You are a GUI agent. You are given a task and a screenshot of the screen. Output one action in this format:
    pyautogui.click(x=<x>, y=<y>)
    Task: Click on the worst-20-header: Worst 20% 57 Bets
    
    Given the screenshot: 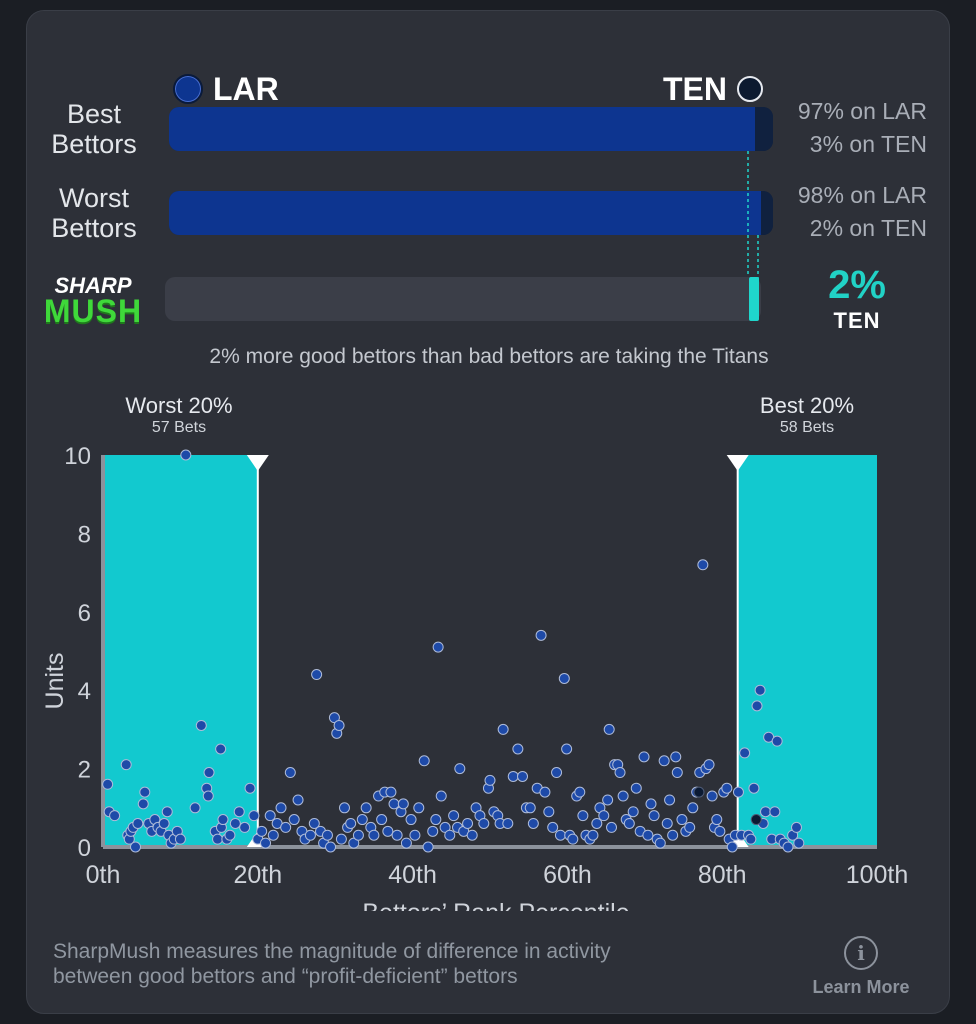 What is the action you would take?
    pyautogui.click(x=179, y=415)
    